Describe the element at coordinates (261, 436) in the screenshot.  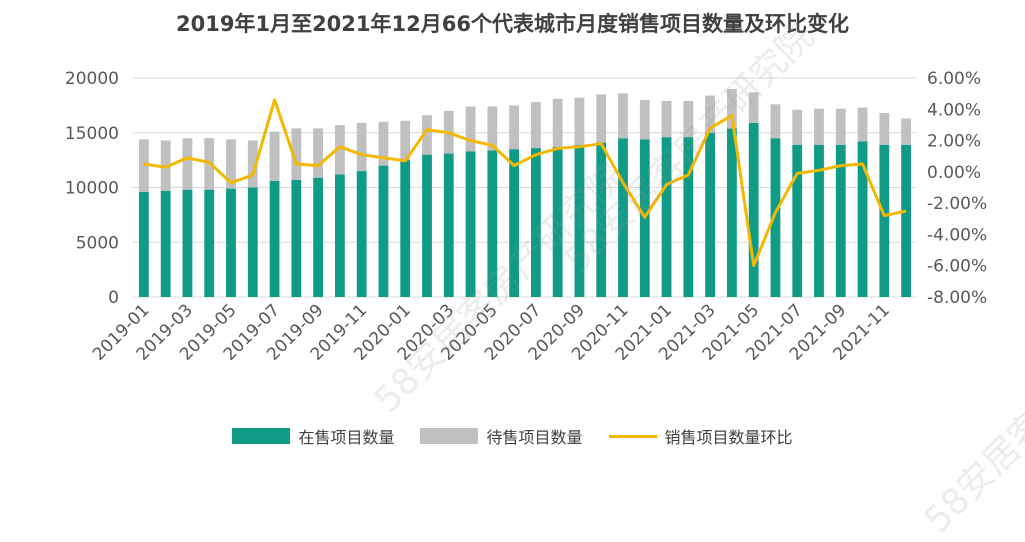
I see `legend-swatch-onsale` at that location.